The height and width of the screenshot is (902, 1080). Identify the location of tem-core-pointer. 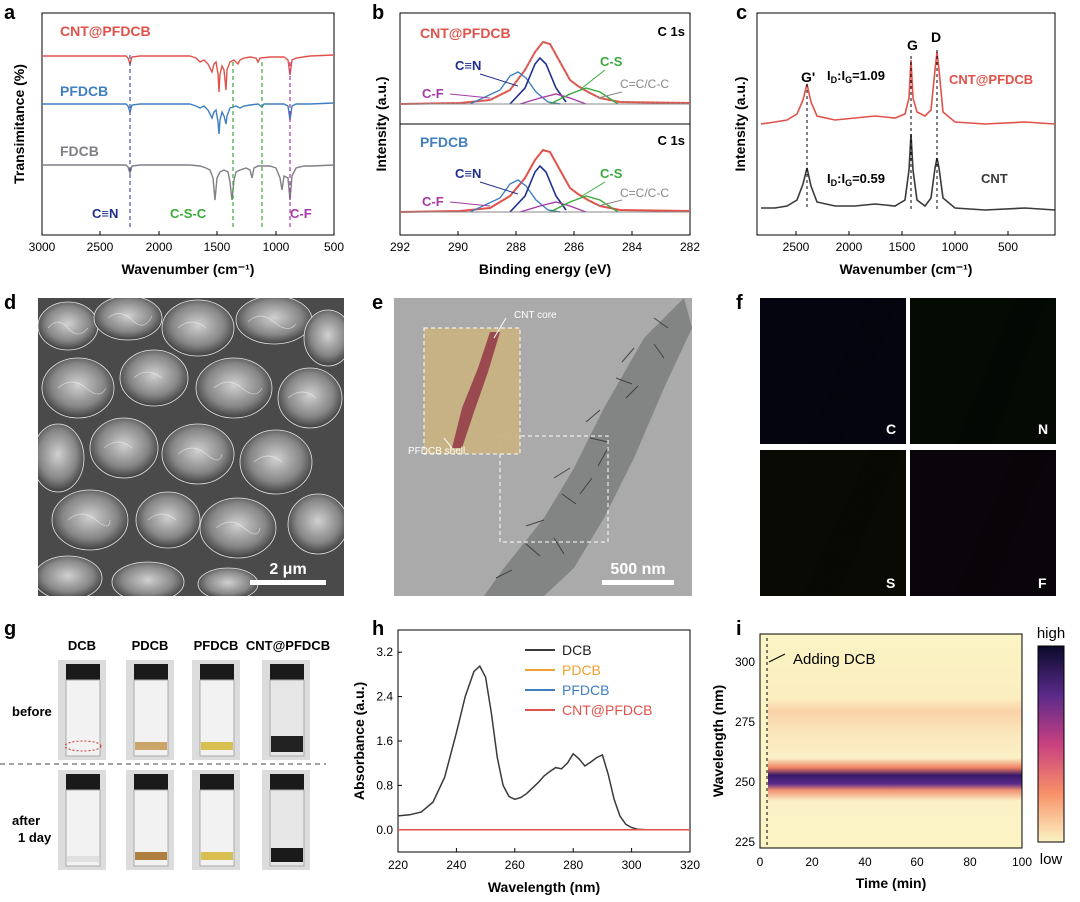
(500, 328).